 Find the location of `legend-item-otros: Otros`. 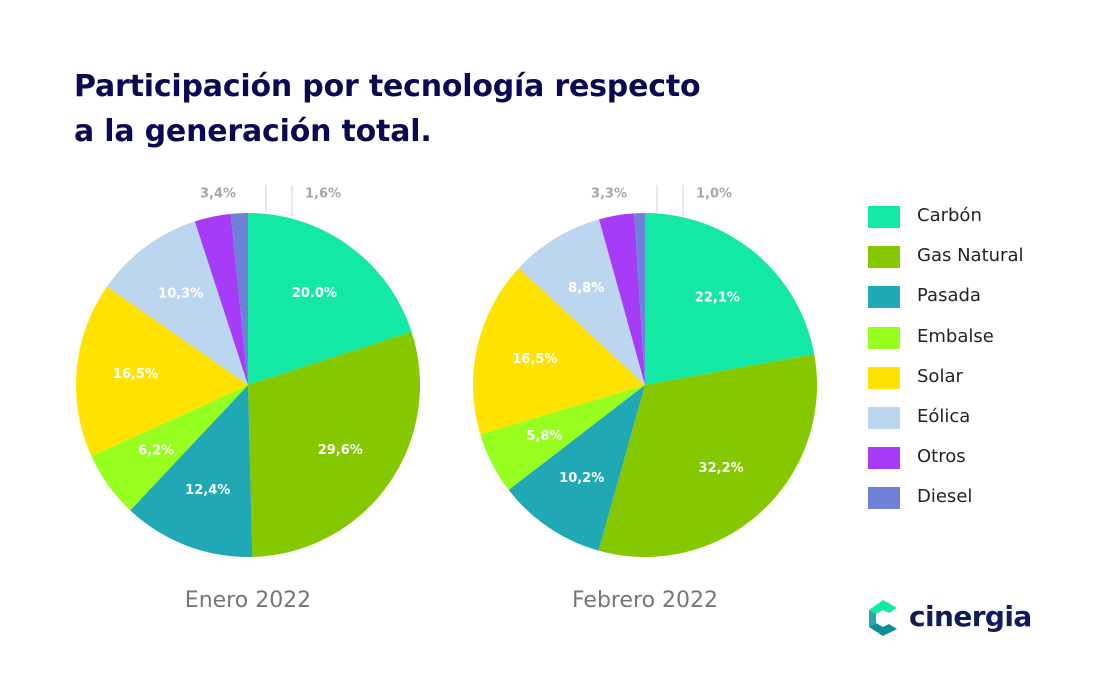

legend-item-otros: Otros is located at coordinates (968, 463).